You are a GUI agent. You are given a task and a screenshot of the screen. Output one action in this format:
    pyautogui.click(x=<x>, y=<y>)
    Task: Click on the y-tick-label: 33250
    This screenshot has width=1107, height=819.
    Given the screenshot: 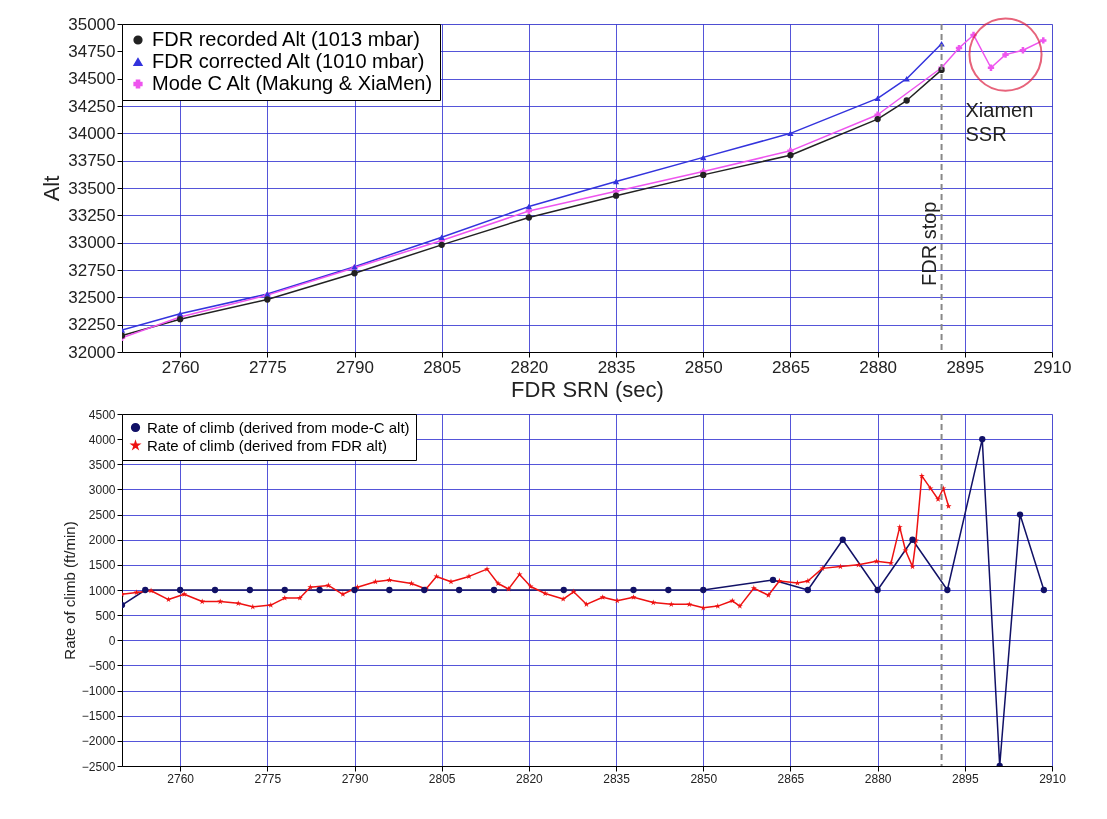 What is the action you would take?
    pyautogui.click(x=92, y=215)
    